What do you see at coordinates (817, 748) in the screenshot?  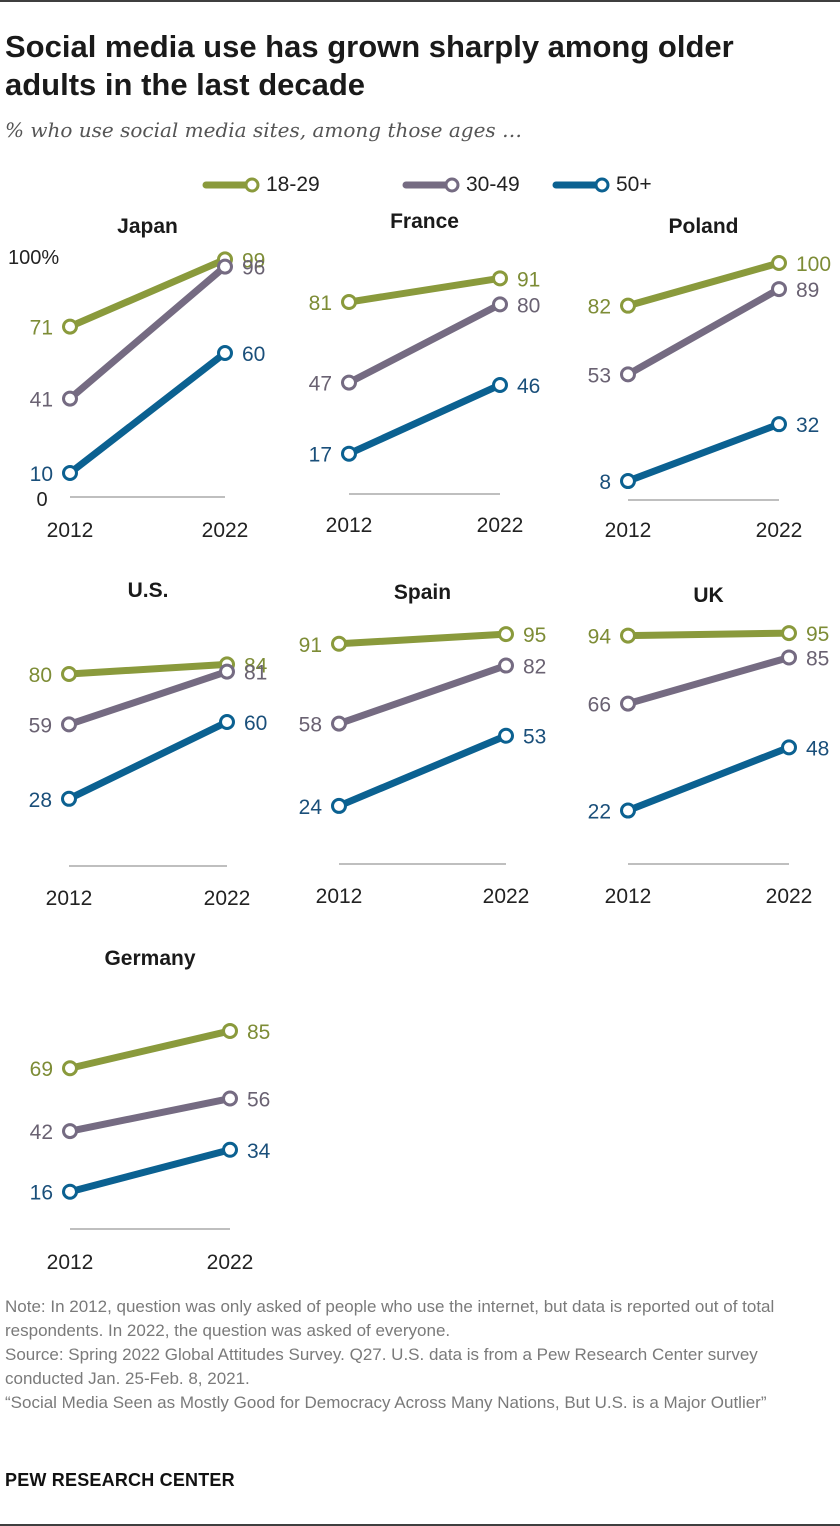 I see `value-label-uk-50-2022: 48` at bounding box center [817, 748].